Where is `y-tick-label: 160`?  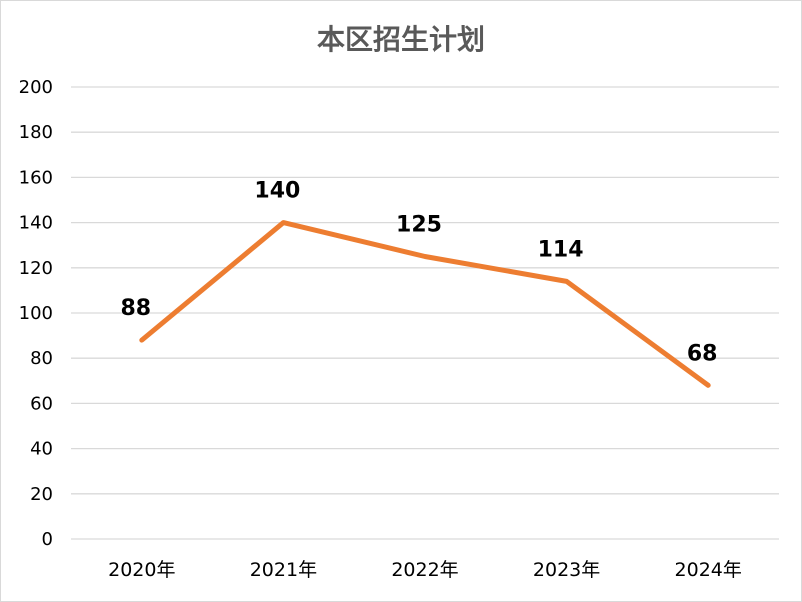 y-tick-label: 160 is located at coordinates (36, 177).